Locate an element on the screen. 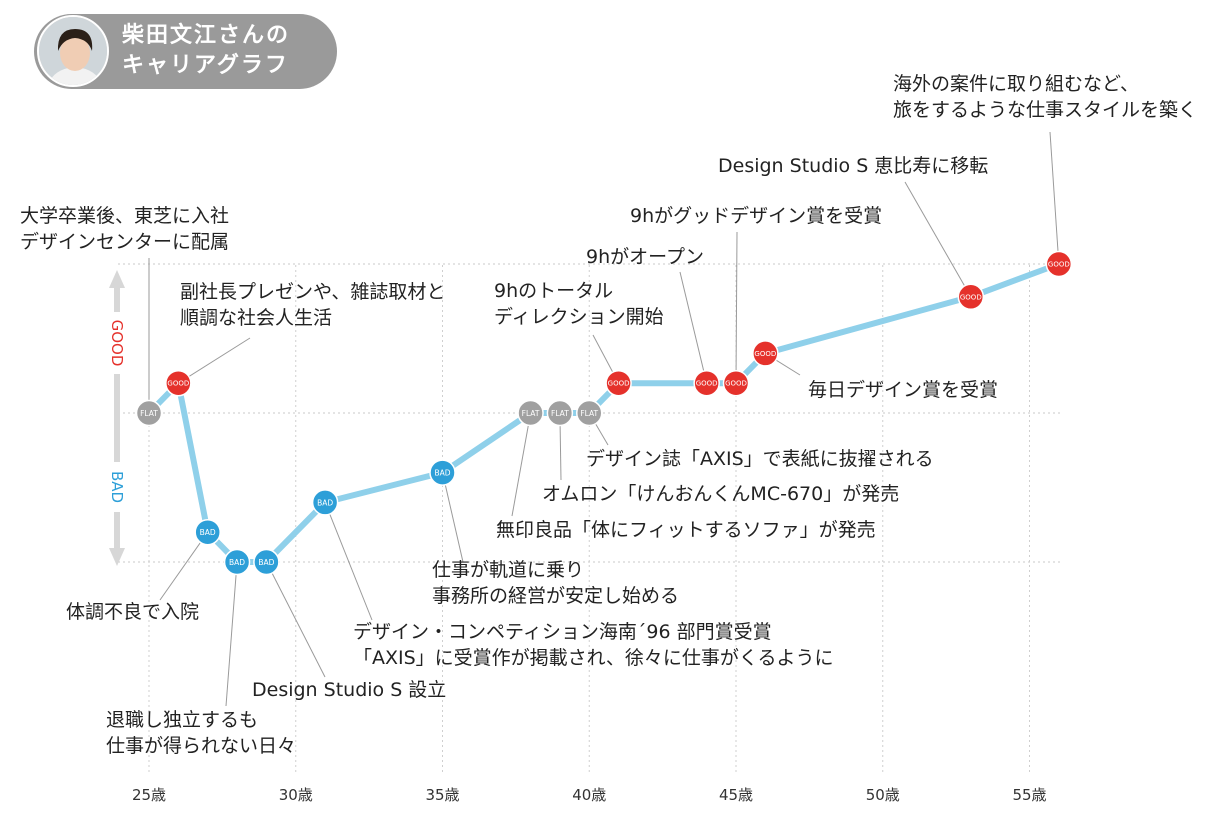  axis-arrow-down-icon is located at coordinates (117, 557).